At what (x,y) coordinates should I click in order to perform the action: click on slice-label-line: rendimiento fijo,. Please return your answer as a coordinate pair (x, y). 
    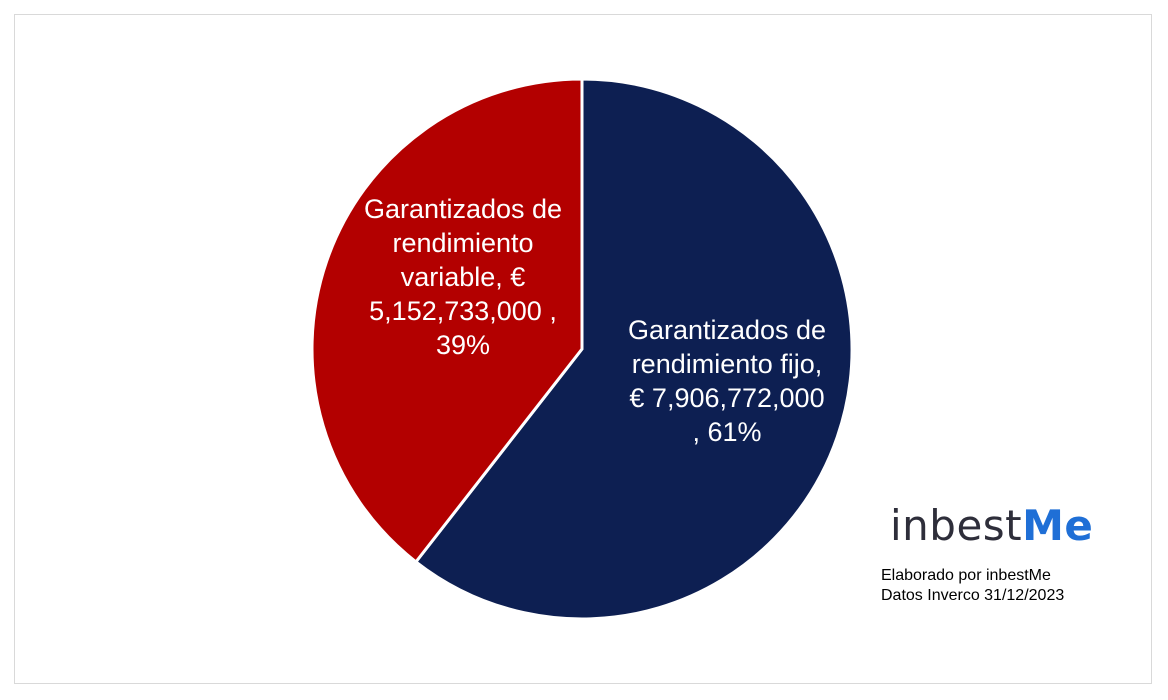
    Looking at the image, I should click on (727, 364).